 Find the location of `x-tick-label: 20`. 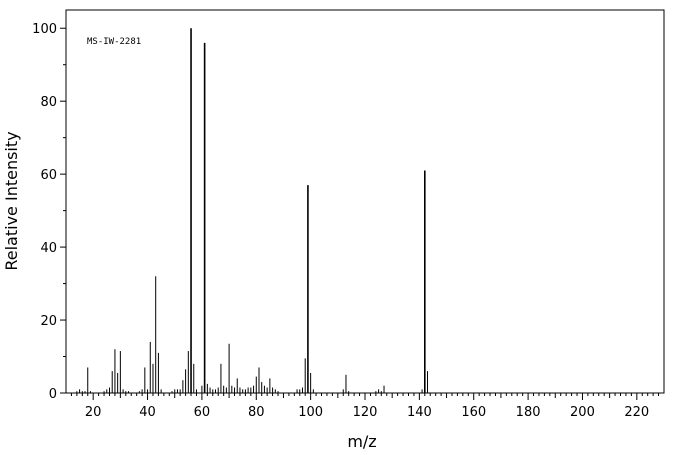

x-tick-label: 20 is located at coordinates (93, 412).